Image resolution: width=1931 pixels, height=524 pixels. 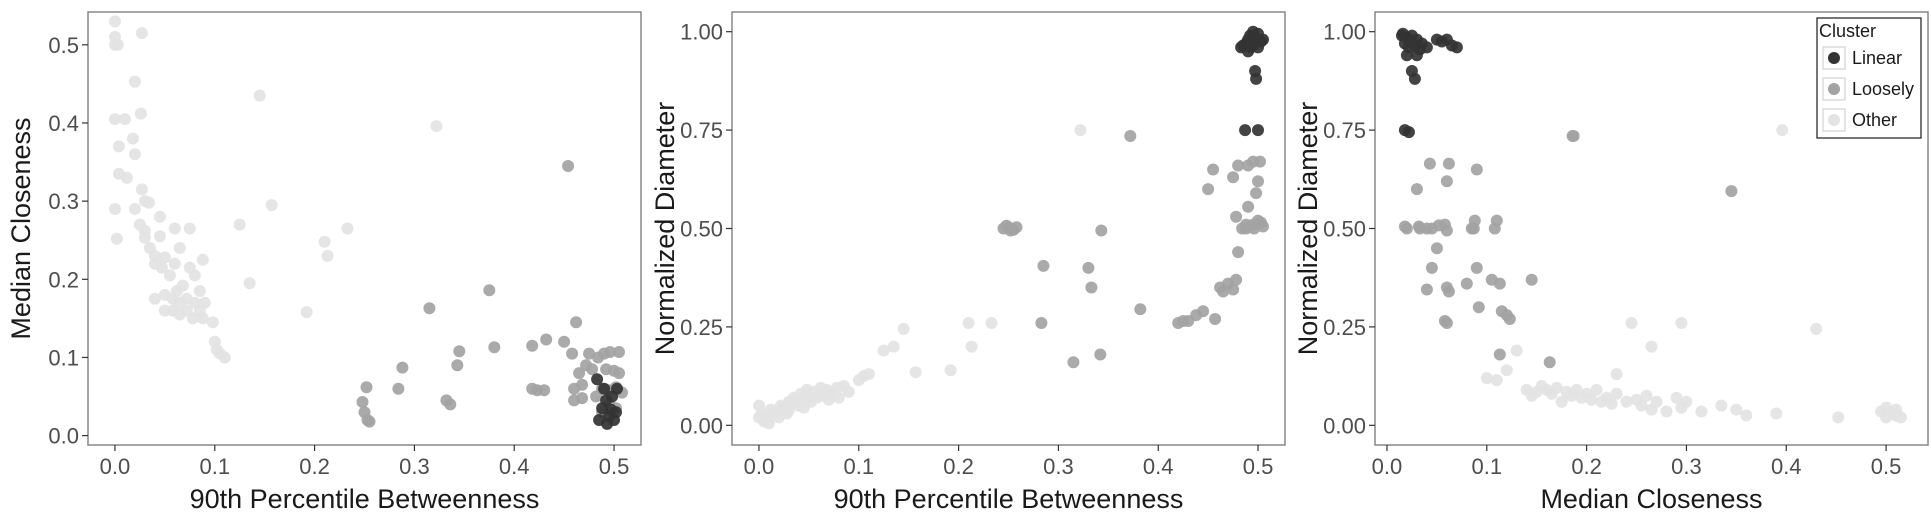 What do you see at coordinates (1834, 120) in the screenshot?
I see `legend-swatch-other` at bounding box center [1834, 120].